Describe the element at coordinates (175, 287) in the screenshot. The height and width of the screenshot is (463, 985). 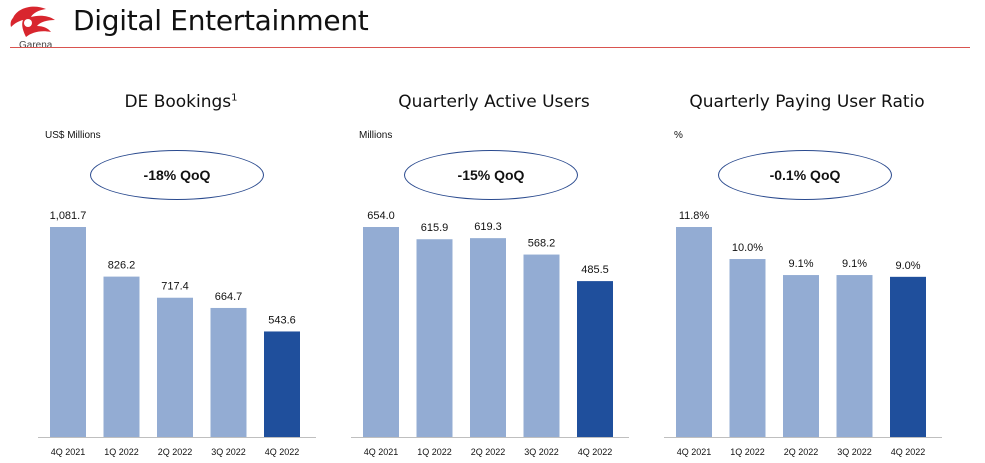
I see `data-label: 717.4` at that location.